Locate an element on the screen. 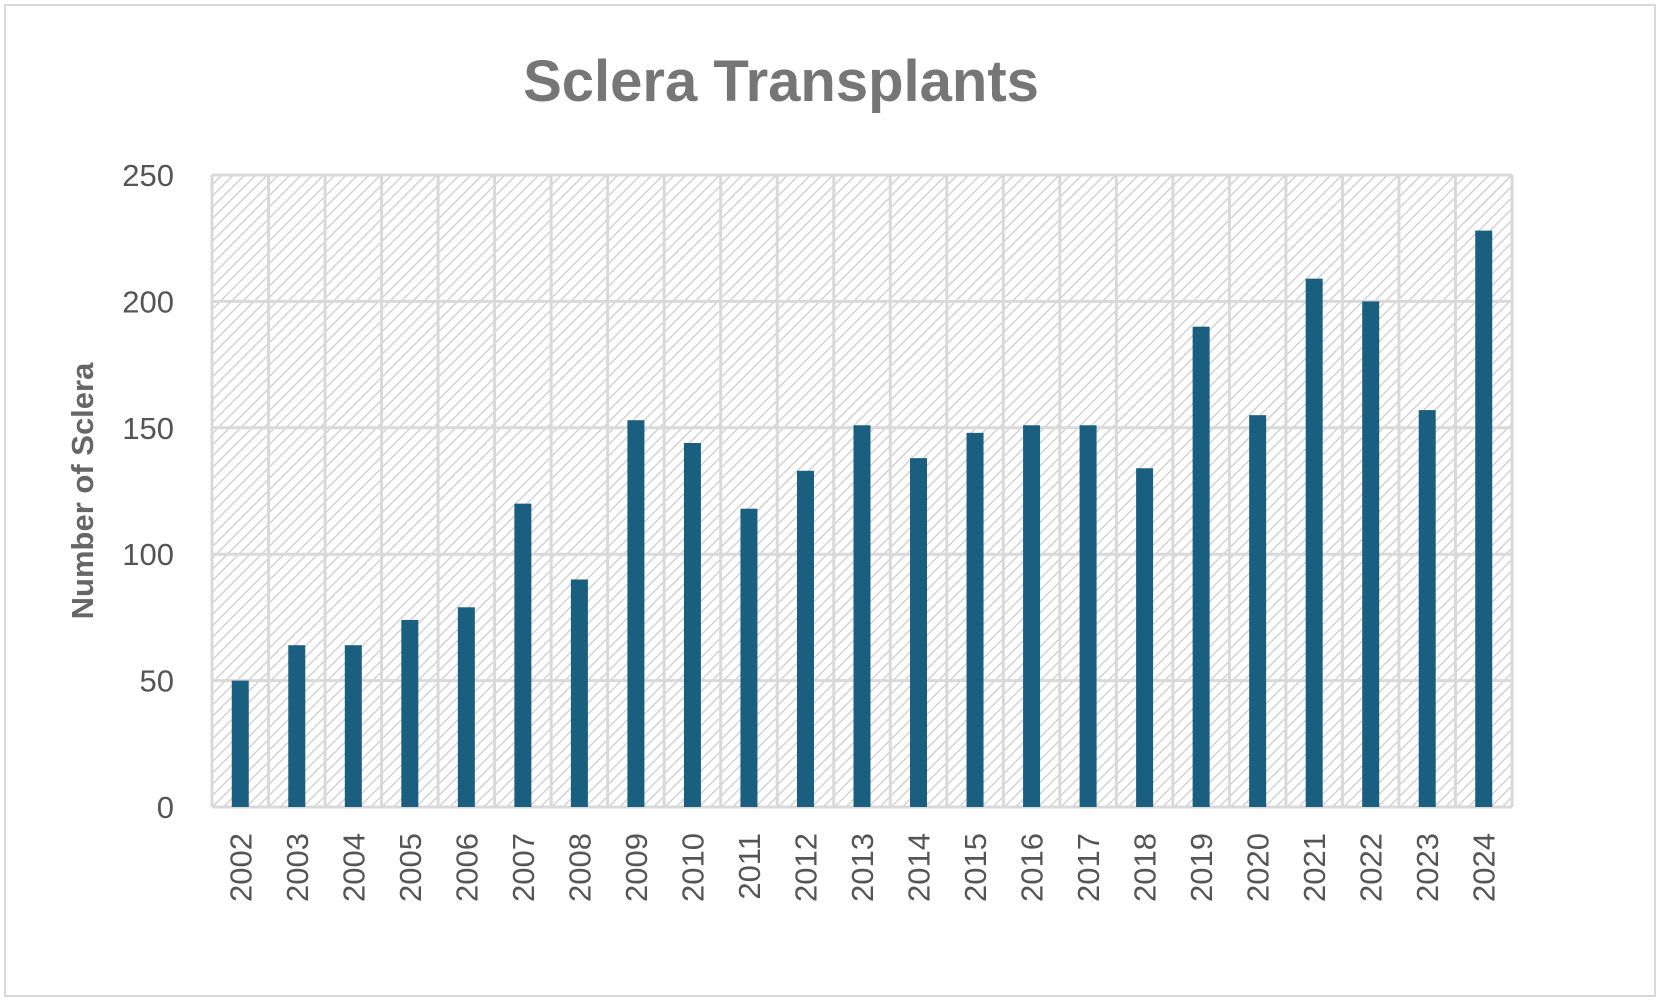  x-tick-label: 2009 is located at coordinates (636, 867).